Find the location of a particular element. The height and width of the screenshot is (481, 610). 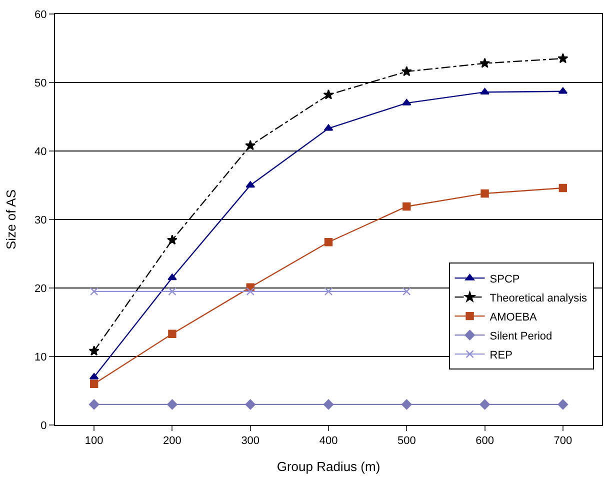

y-tick-label: 10 is located at coordinates (40, 357).